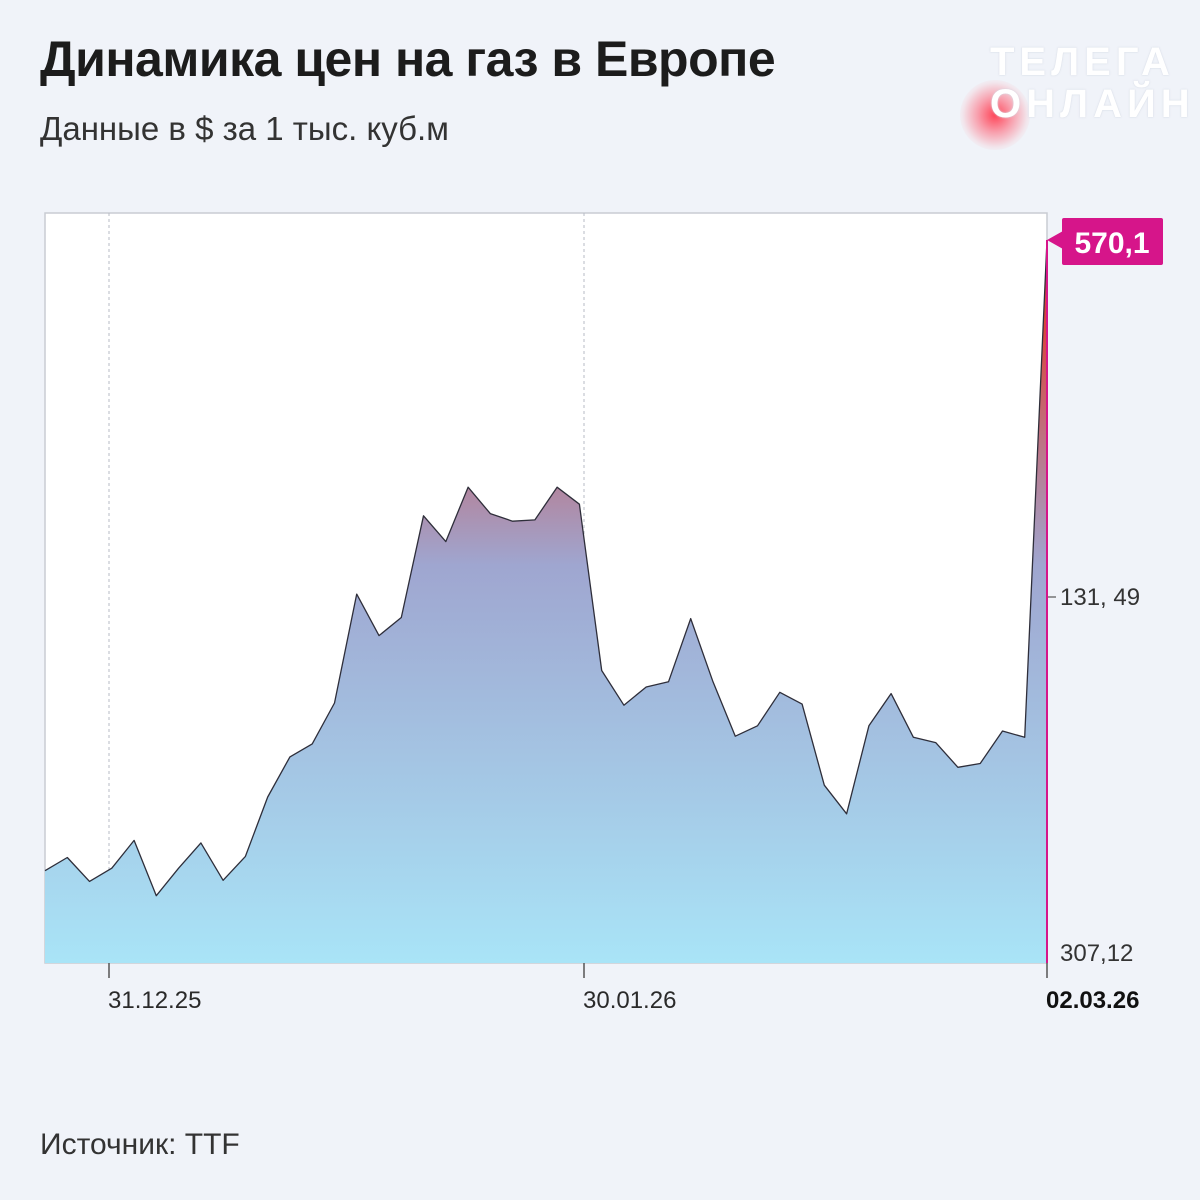  Describe the element at coordinates (1082, 62) in the screenshot. I see `logo-line-1: ТЕЛЕГА` at that location.